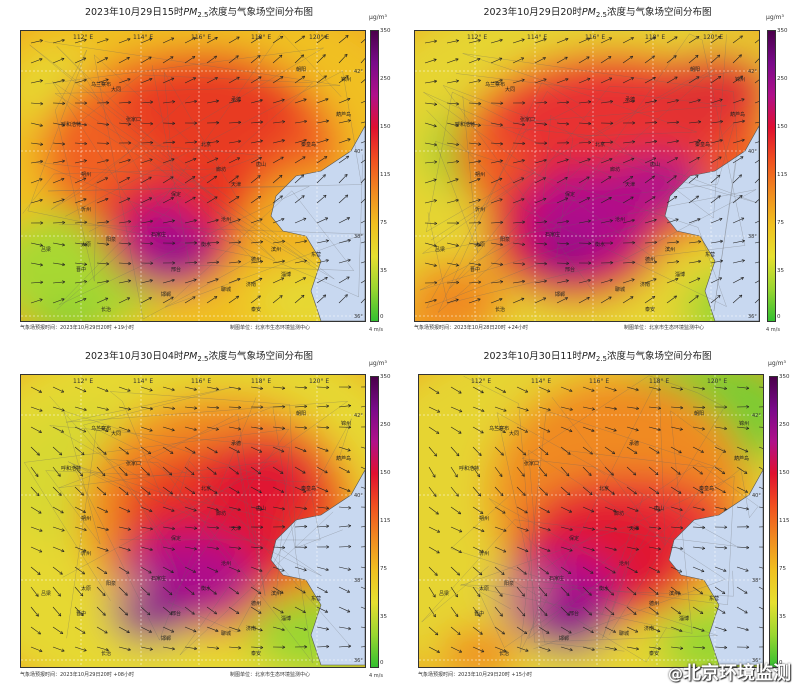 Image resolution: width=797 pixels, height=689 pixels. Describe the element at coordinates (346, 79) in the screenshot. I see `city-label: 锦州` at that location.